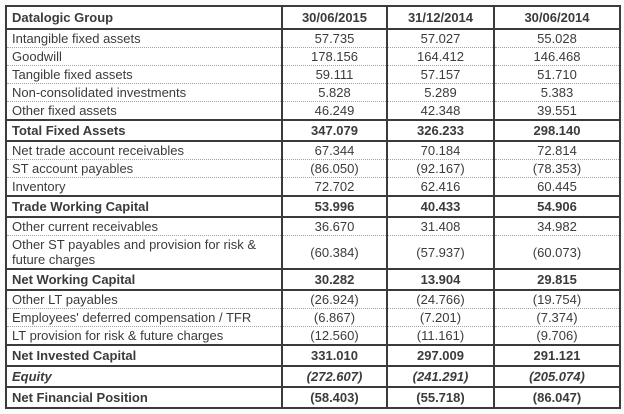  I want to click on row-value: (26.924), so click(334, 299).